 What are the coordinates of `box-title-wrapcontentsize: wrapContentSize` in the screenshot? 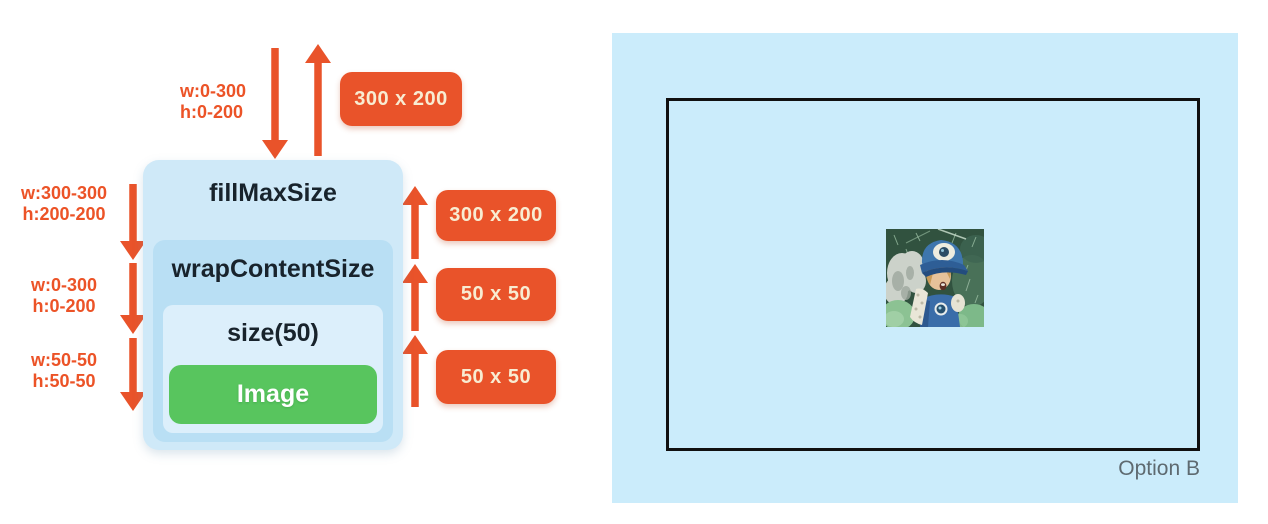 It's located at (273, 269).